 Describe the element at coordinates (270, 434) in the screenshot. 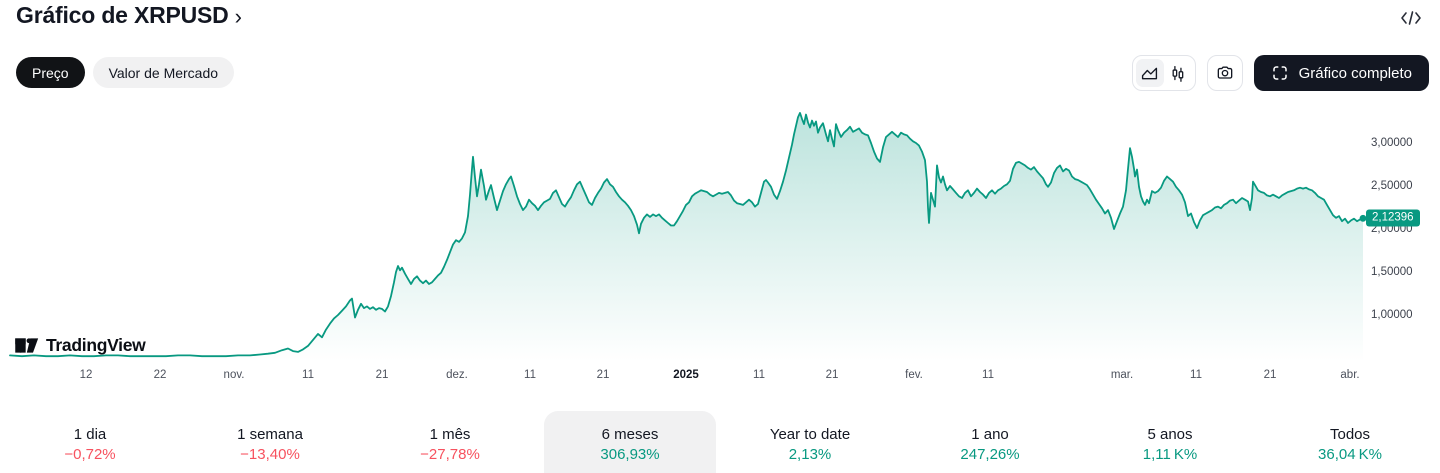

I see `range-tab-label: 1 semana` at that location.